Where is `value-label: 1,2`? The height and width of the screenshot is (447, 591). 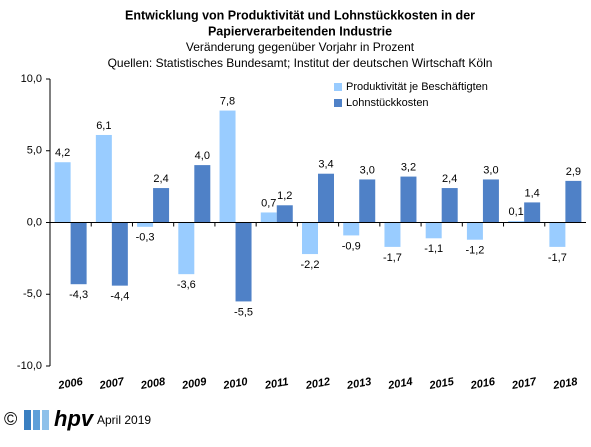
value-label: 1,2 is located at coordinates (284, 196).